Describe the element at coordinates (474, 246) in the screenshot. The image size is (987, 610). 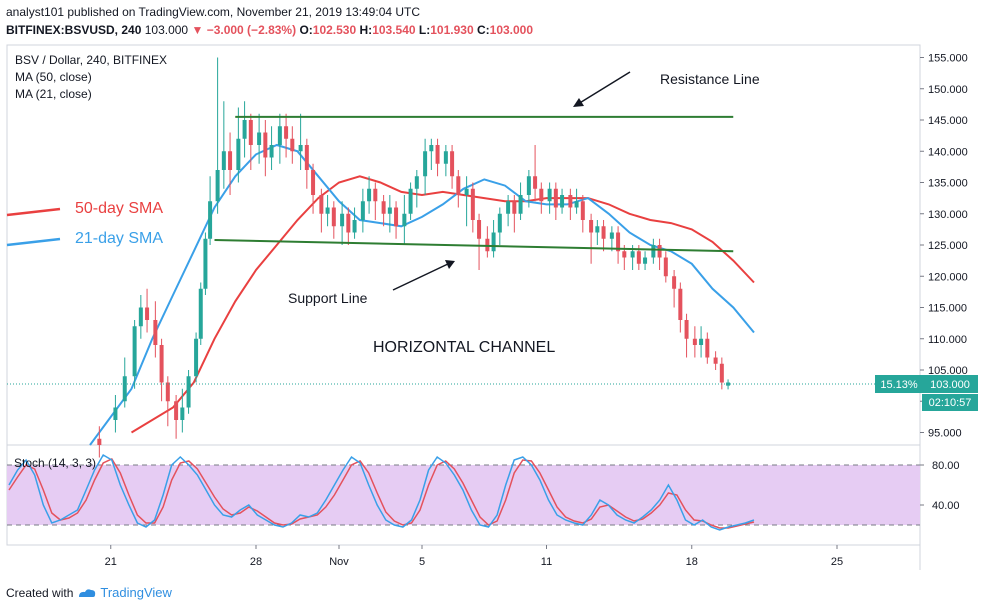
I see `support-line` at that location.